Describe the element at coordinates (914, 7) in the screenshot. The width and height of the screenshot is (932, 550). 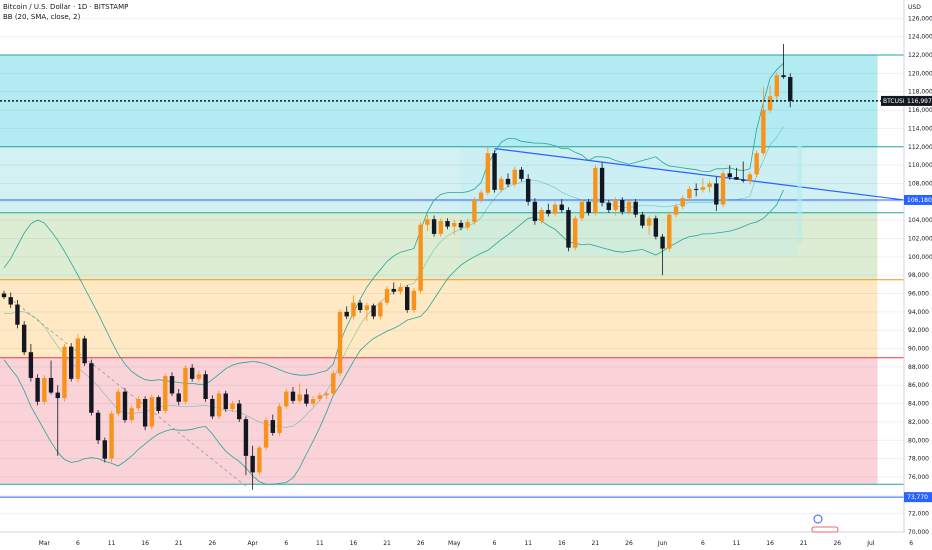
I see `currency-label: USD` at that location.